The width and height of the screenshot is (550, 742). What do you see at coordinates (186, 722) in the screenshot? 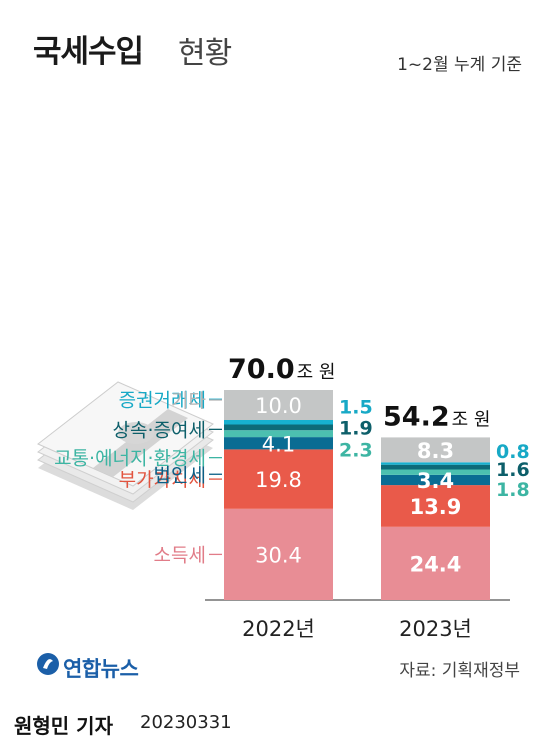
I see `publish-date: 20230331` at bounding box center [186, 722].